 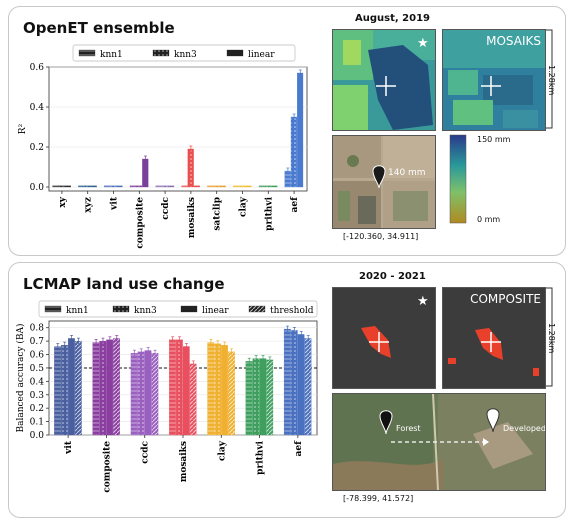 I want to click on bar-satclip-knn3, so click(x=216, y=186).